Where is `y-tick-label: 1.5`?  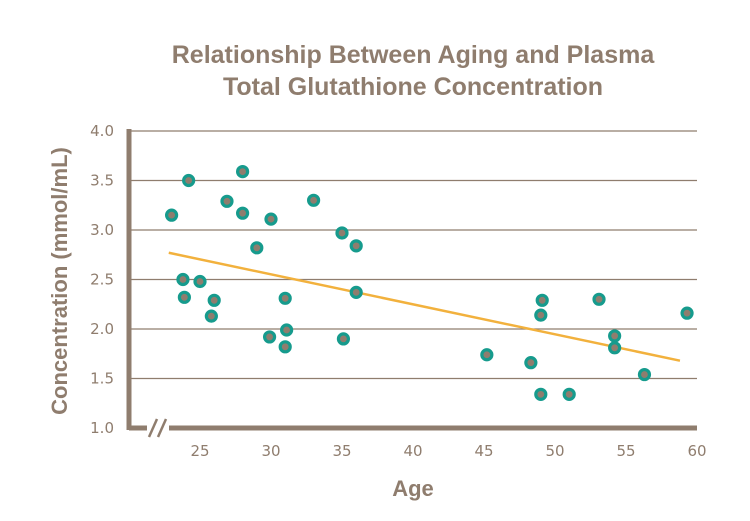 y-tick-label: 1.5 is located at coordinates (102, 379).